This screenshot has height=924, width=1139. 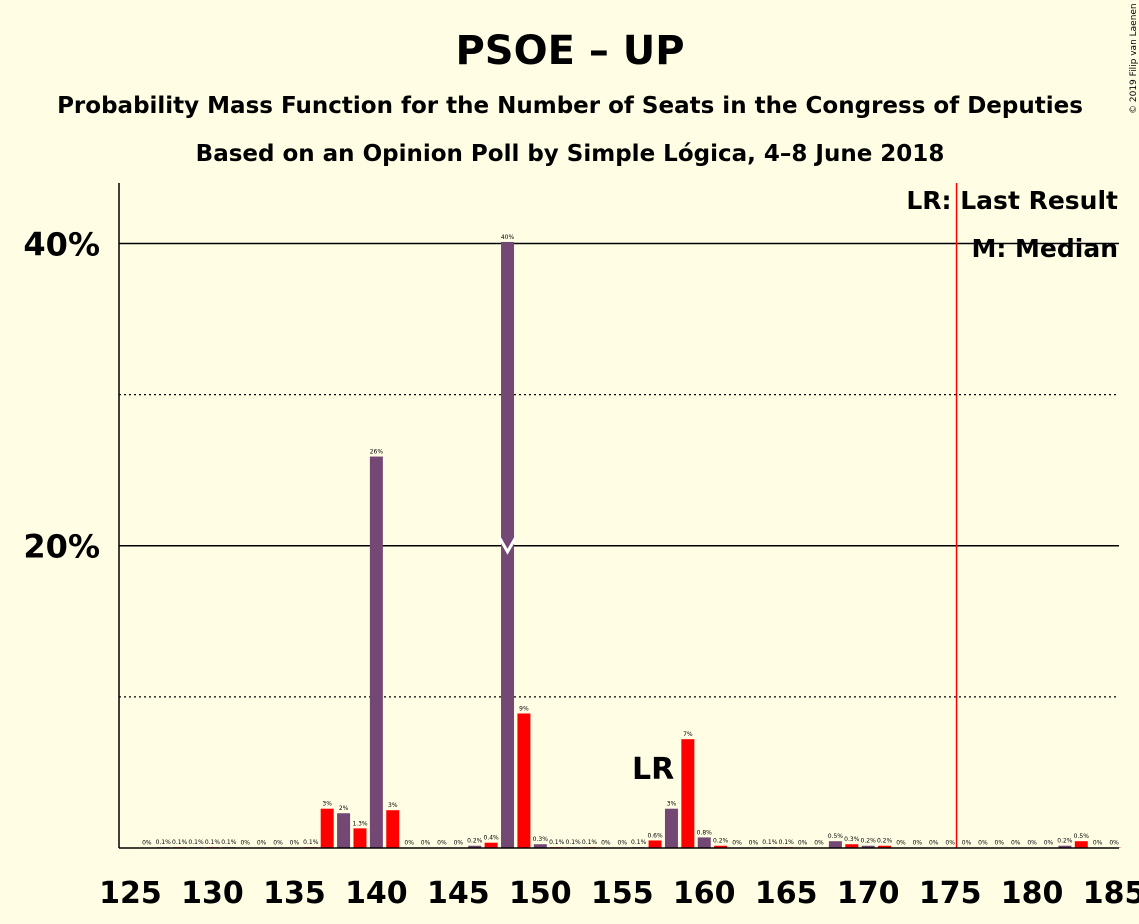 I want to click on x-tick-180: 180, so click(x=1032, y=893).